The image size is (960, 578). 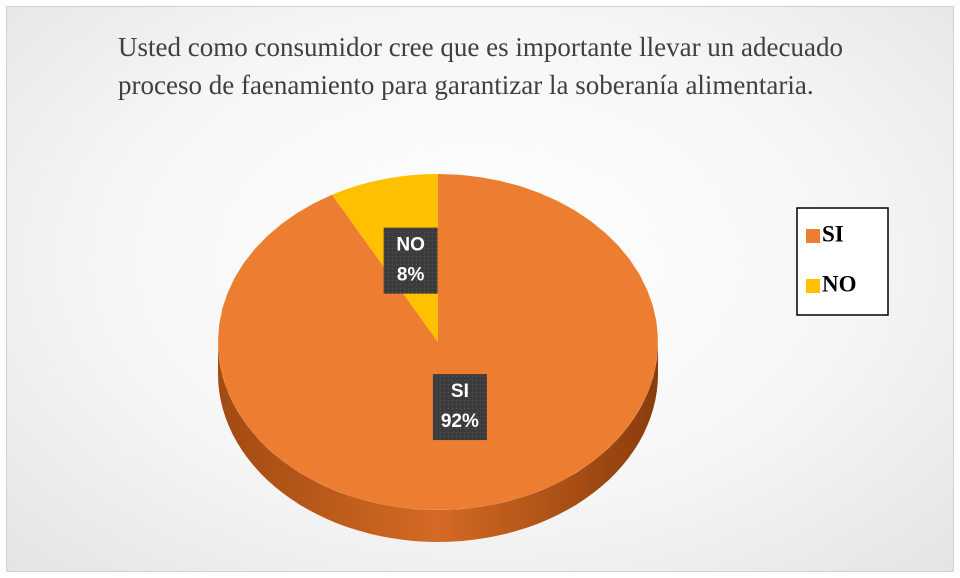 I want to click on data-label-value: 8%, so click(x=411, y=275).